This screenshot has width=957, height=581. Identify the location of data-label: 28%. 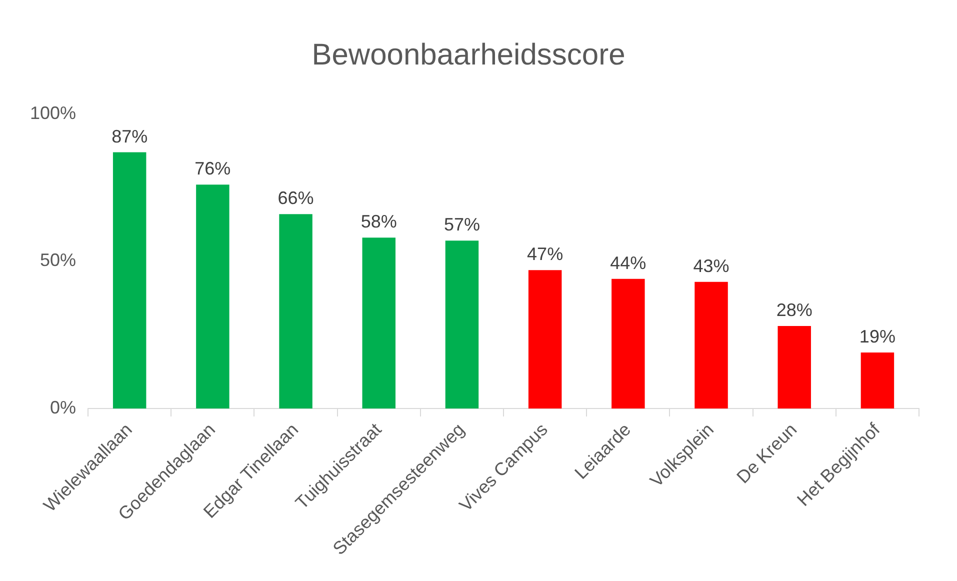
(794, 310).